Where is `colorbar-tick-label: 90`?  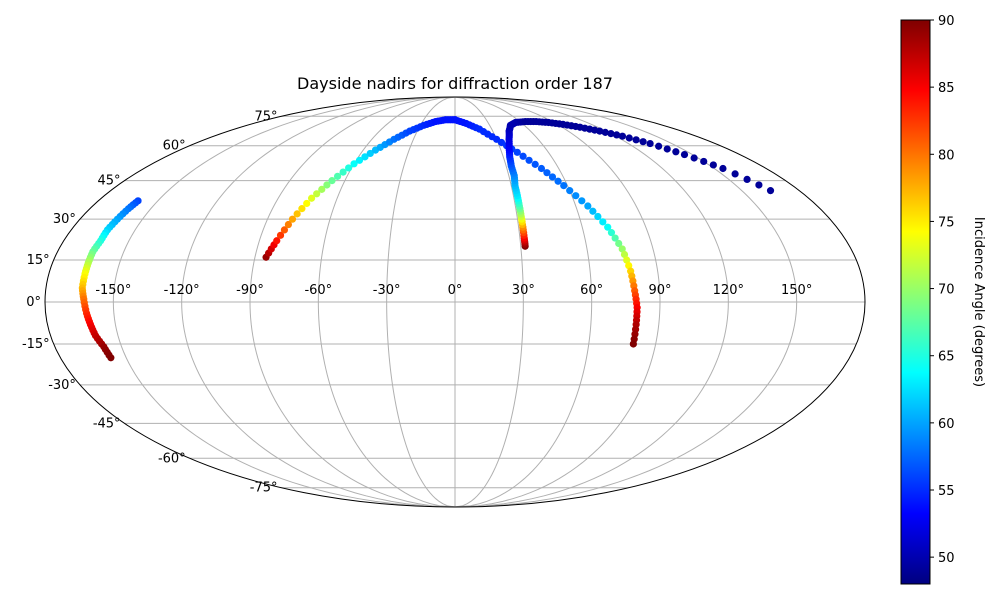 colorbar-tick-label: 90 is located at coordinates (946, 21).